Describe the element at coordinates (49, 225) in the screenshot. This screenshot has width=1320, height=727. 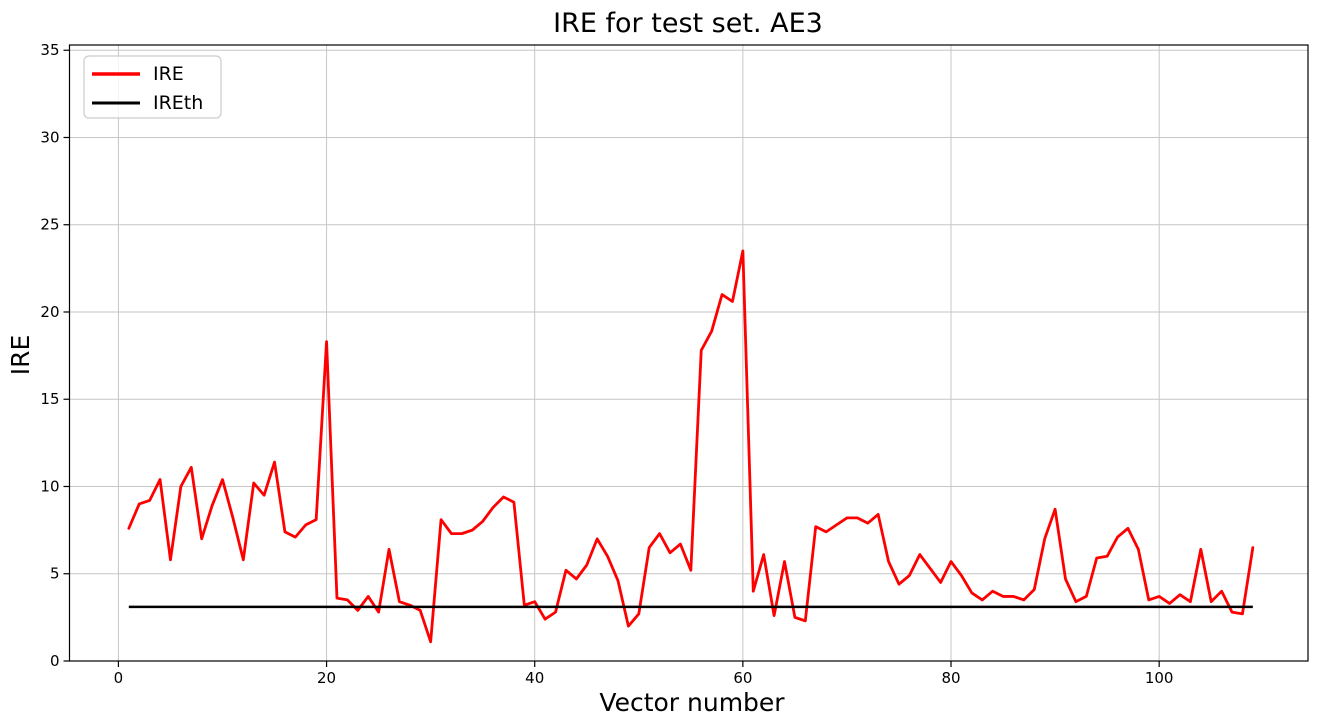
I see `y-tick-label: 25` at that location.